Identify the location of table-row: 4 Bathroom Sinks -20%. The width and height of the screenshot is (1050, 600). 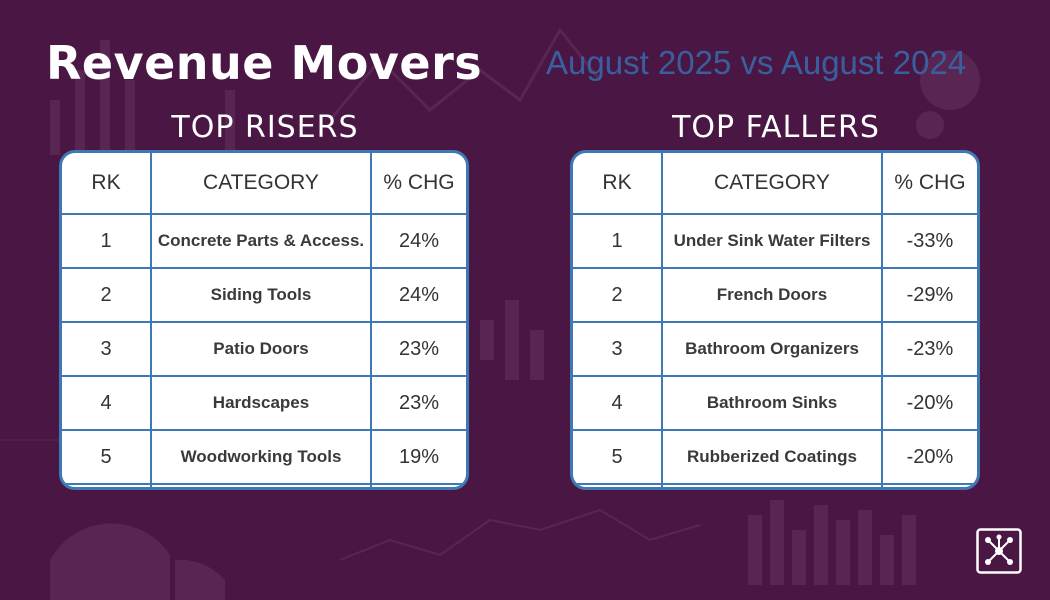
(775, 403).